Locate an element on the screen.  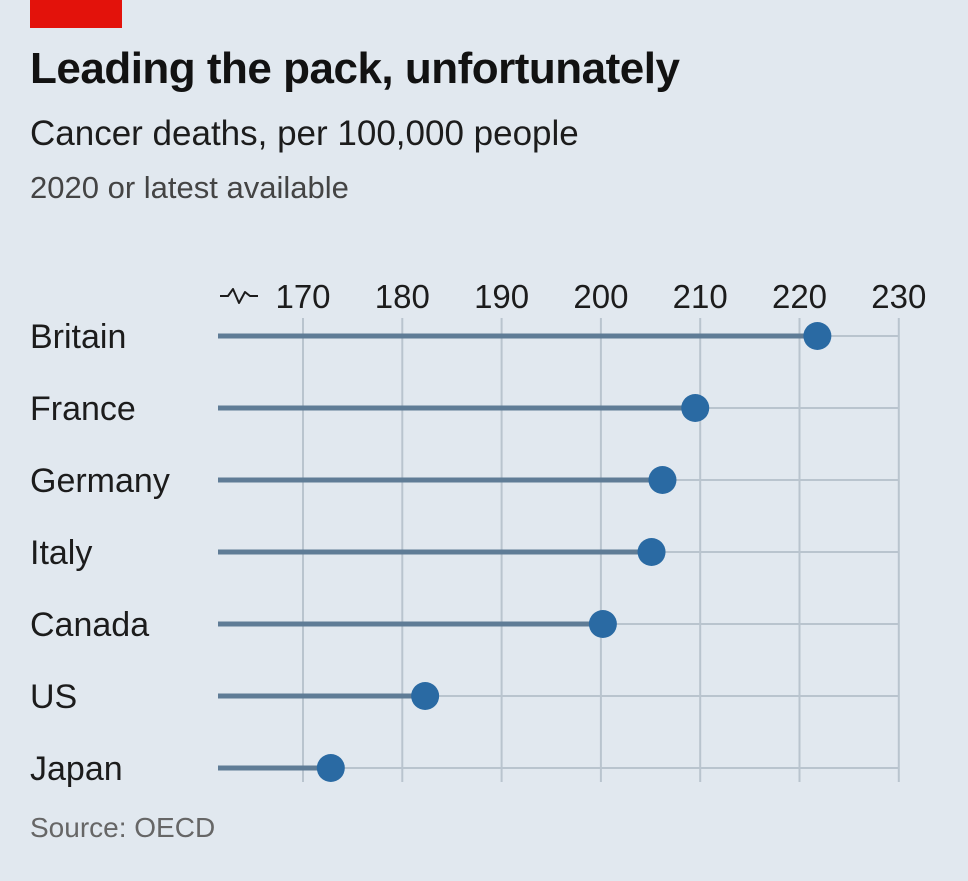
category-label: US is located at coordinates (53, 697).